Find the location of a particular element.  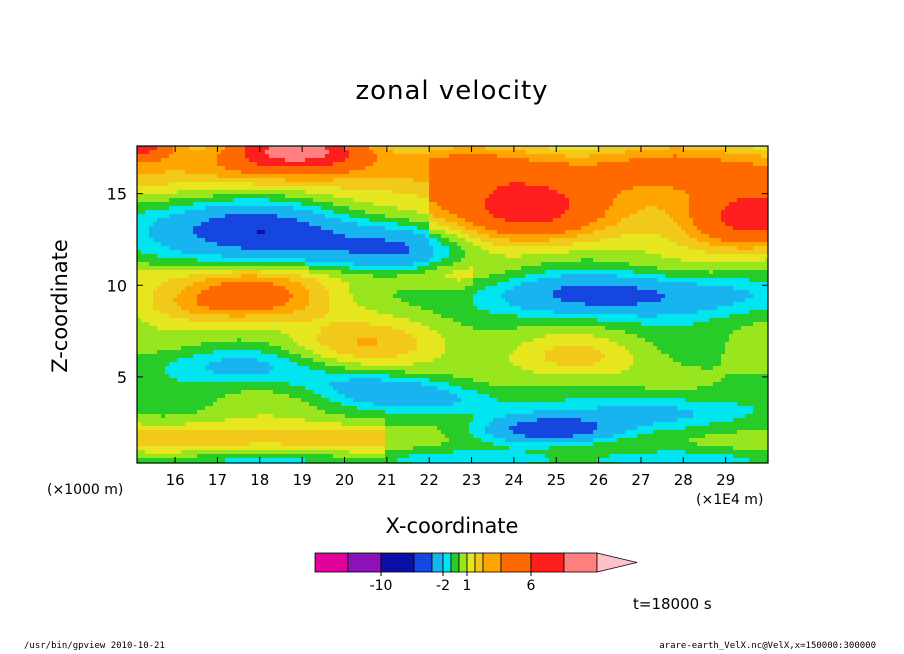

x-tick-label: 23 is located at coordinates (471, 480).